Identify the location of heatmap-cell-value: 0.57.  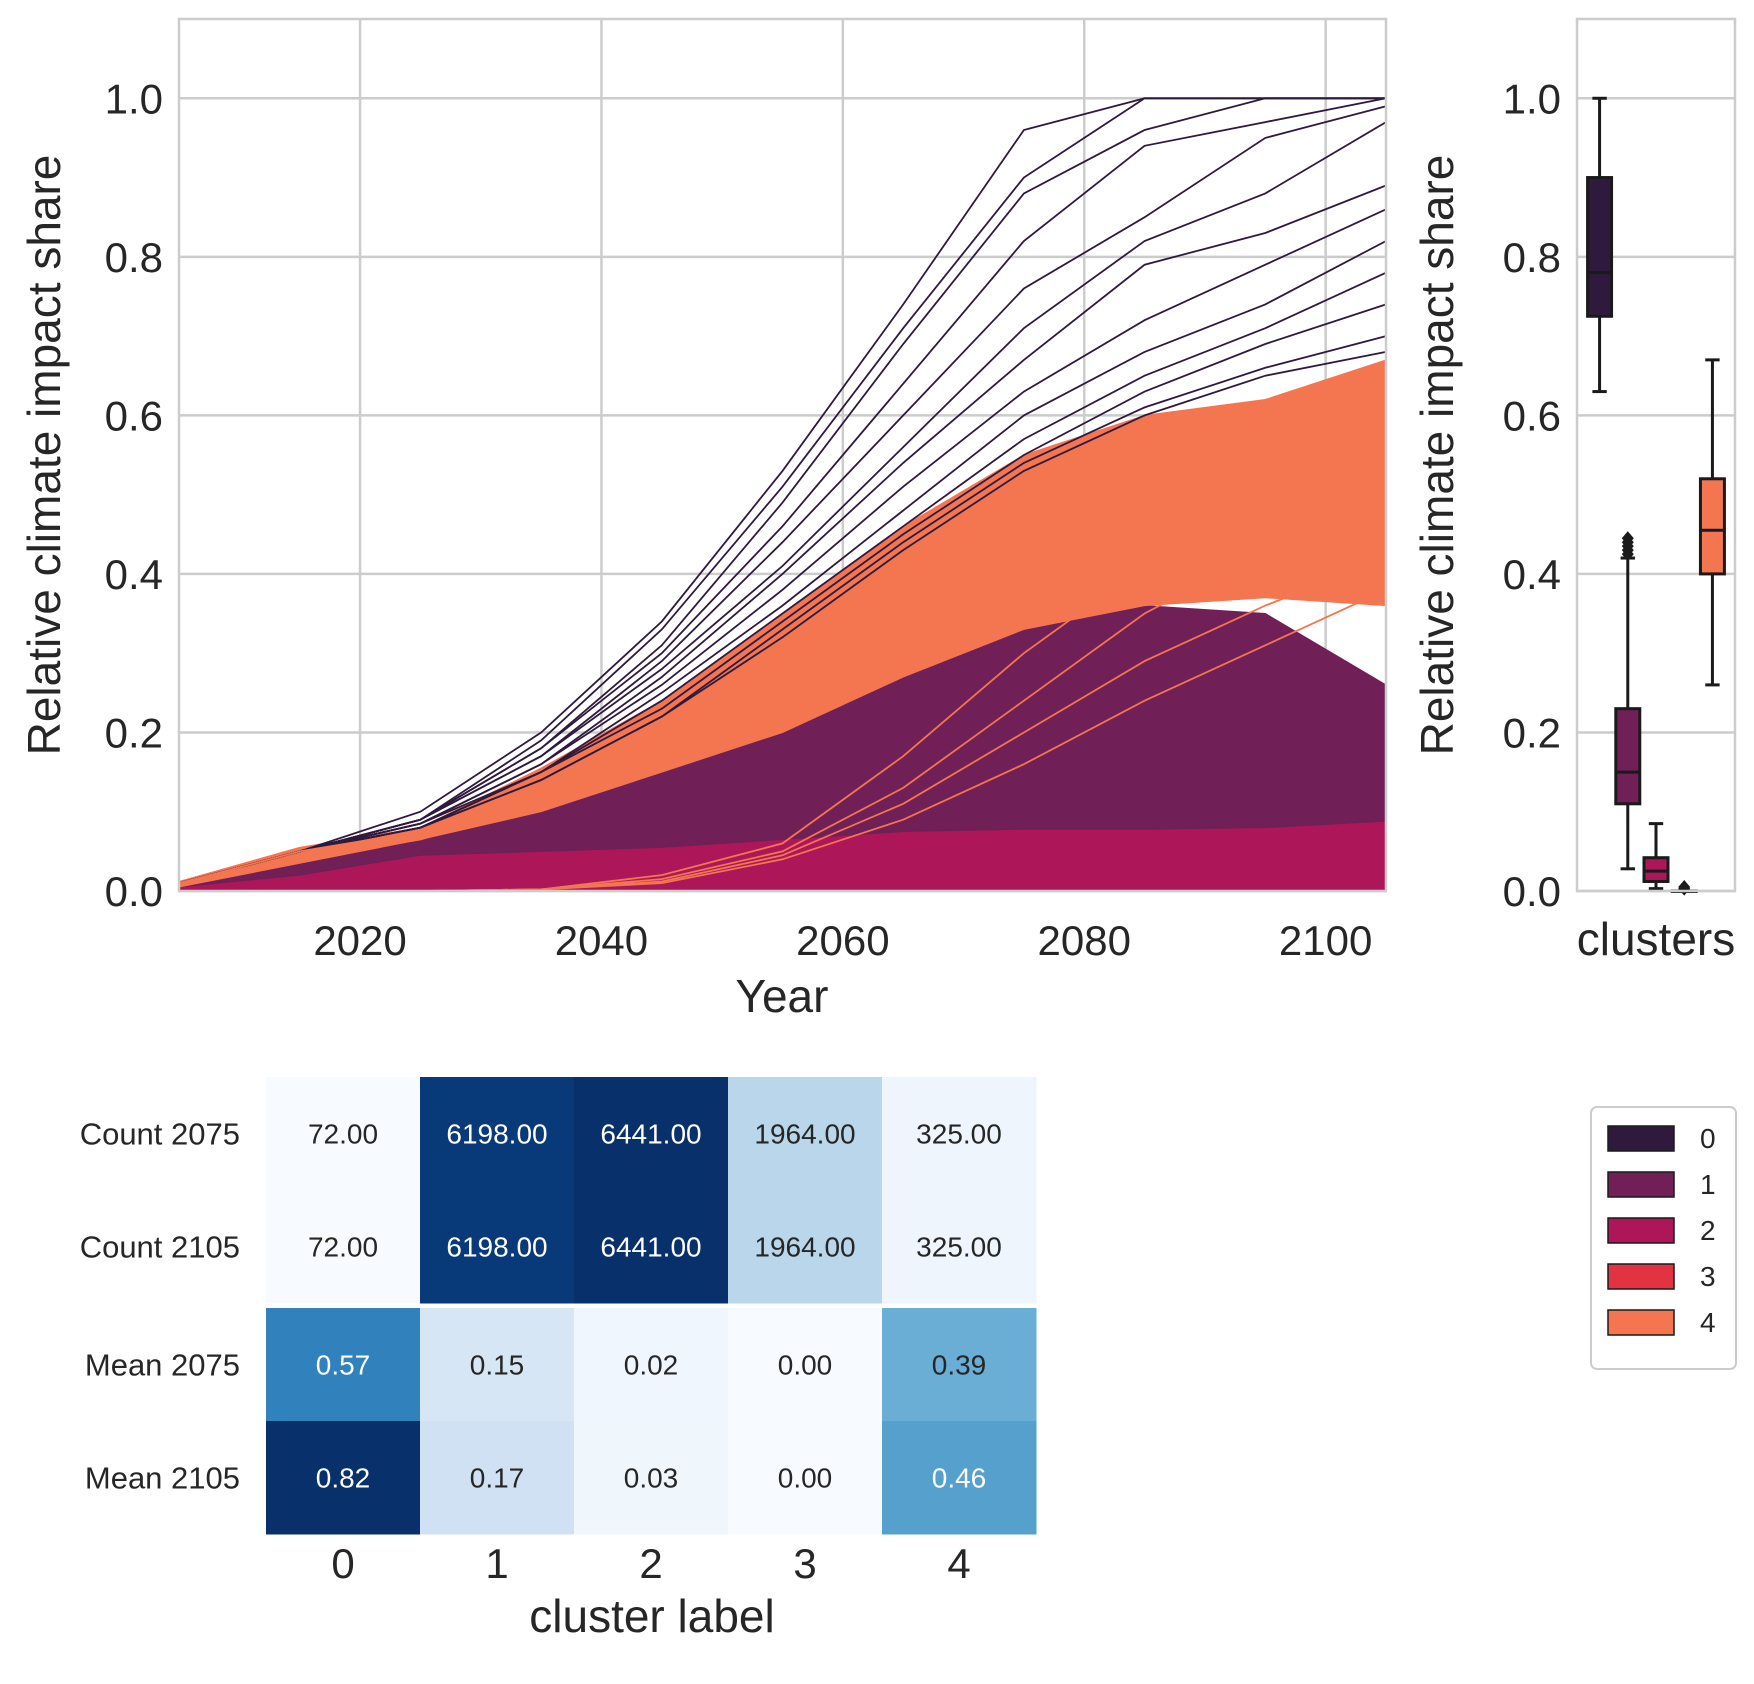
(343, 1365).